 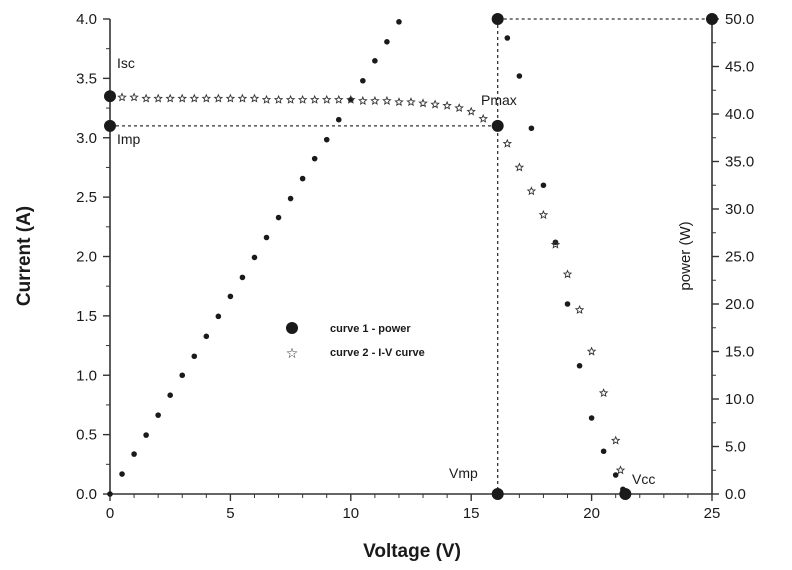 What do you see at coordinates (126, 63) in the screenshot?
I see `isc-label: Isc` at bounding box center [126, 63].